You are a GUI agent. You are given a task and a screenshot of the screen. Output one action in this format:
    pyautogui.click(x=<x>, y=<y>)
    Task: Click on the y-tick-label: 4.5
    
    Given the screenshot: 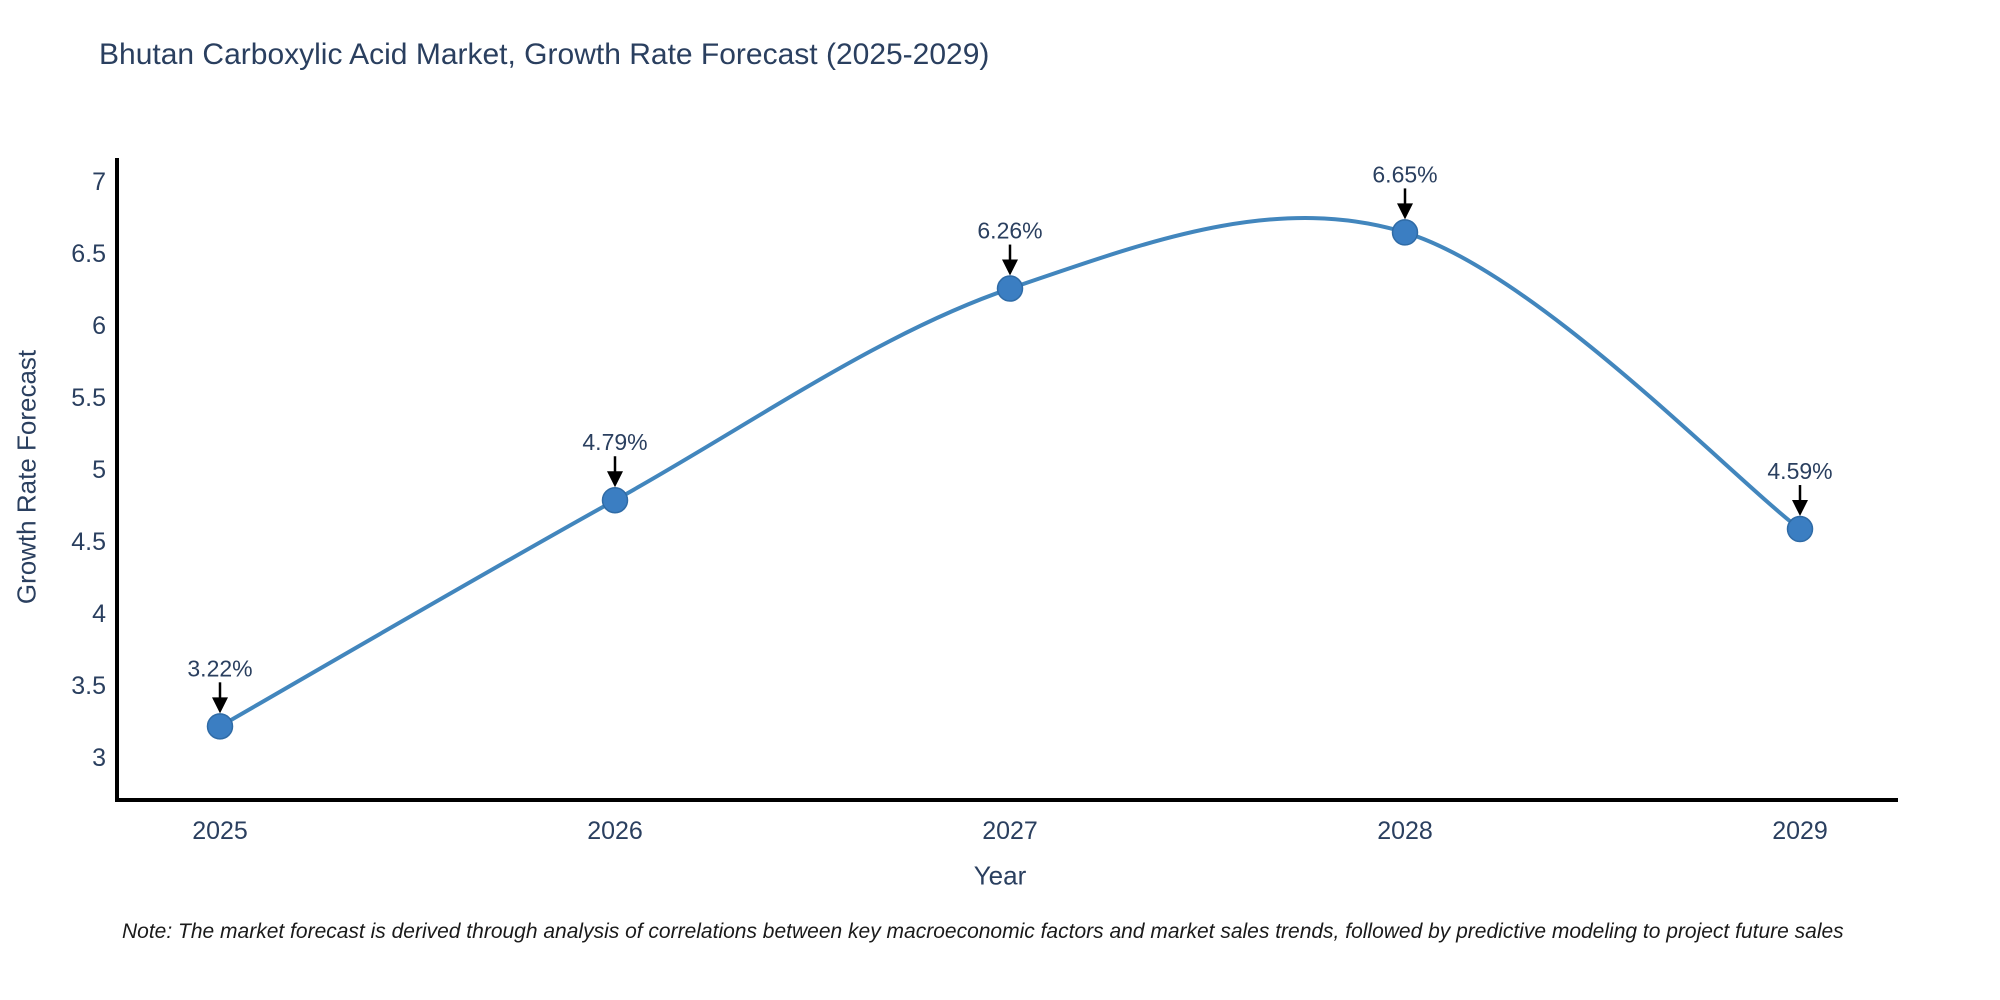 What is the action you would take?
    pyautogui.click(x=88, y=542)
    